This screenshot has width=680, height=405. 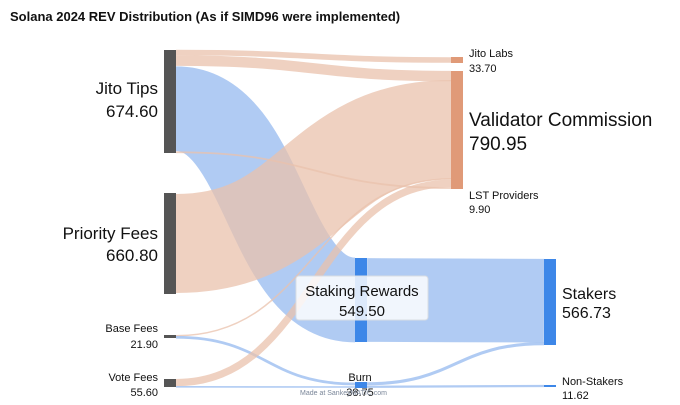 I want to click on link-base_fees-to-burn, so click(x=265, y=360).